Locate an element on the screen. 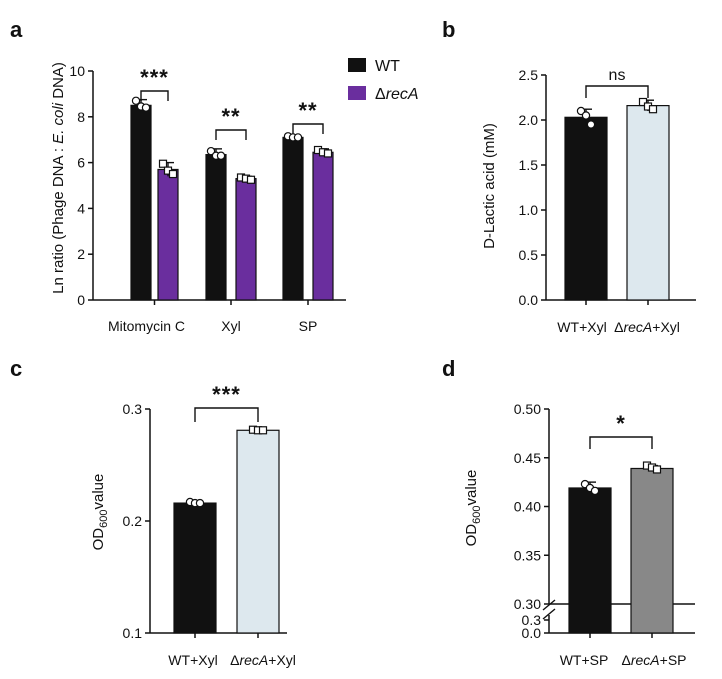  panel-d-y-tick-label-lower: 0.0 is located at coordinates (532, 633).